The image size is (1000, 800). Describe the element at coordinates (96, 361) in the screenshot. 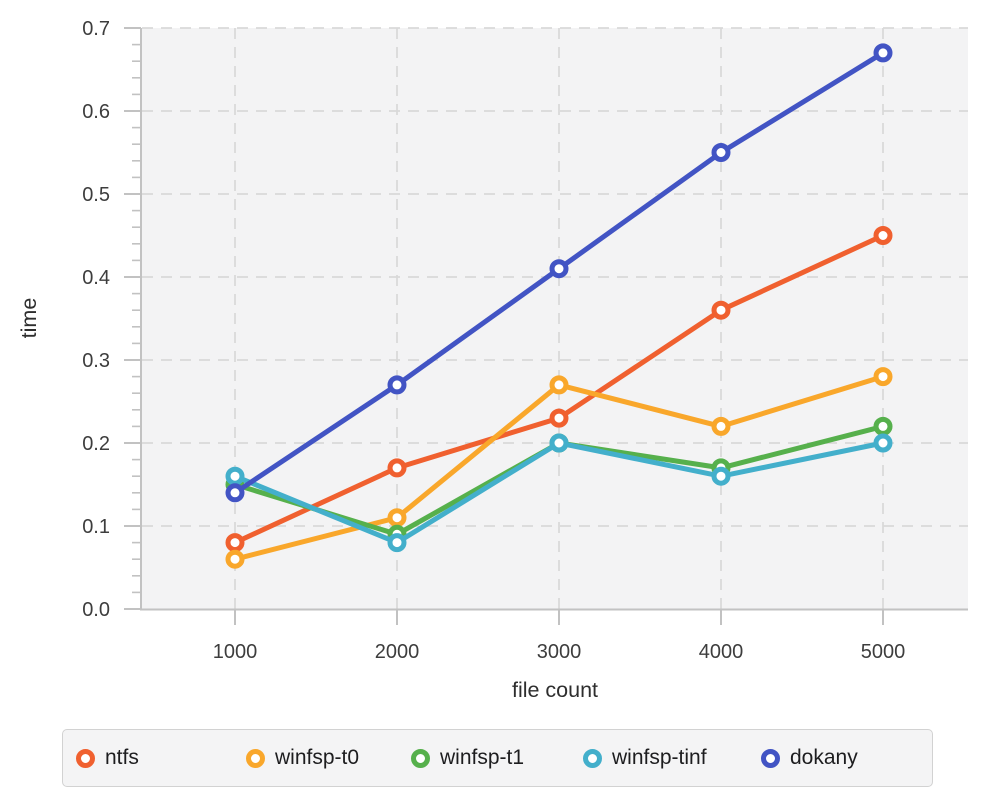

I see `y-tick-label: 0.3` at that location.